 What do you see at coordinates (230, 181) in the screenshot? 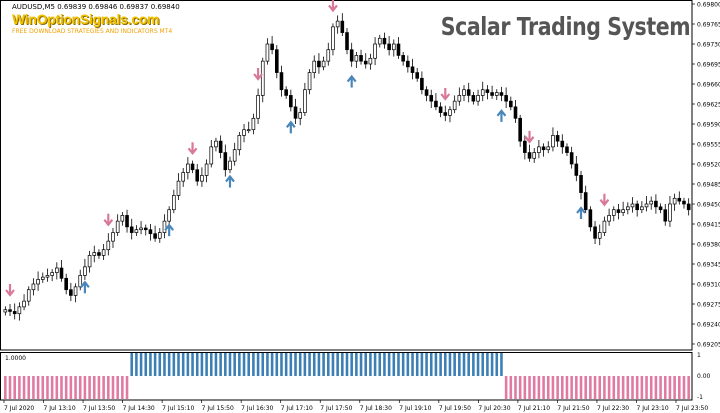
I see `buy-arrow-icon` at bounding box center [230, 181].